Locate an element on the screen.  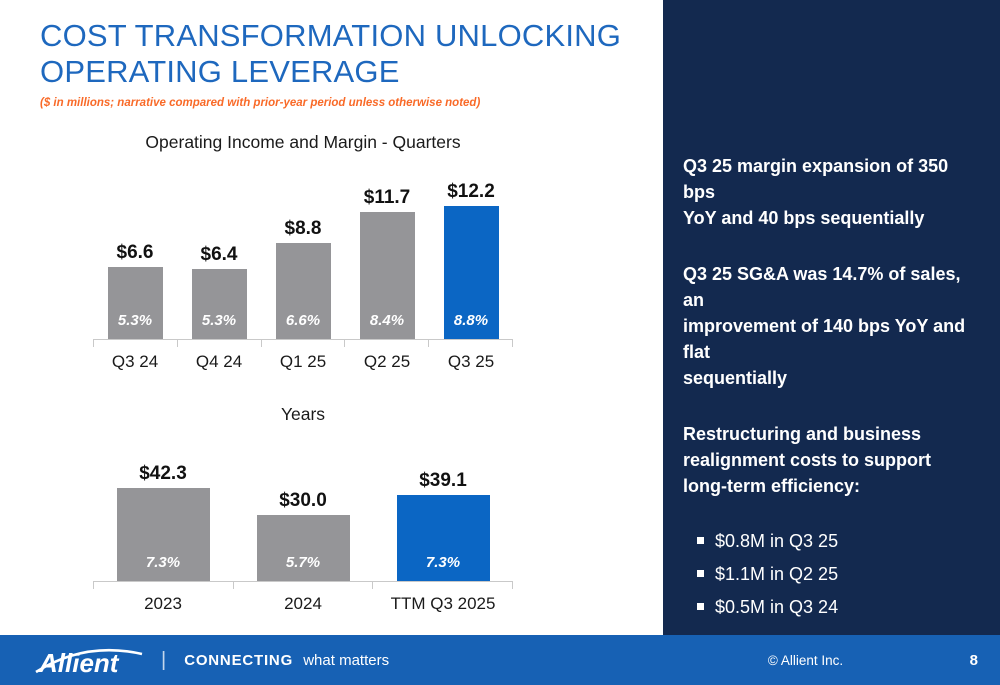
bar-value-label: $6.4 is located at coordinates (219, 254).